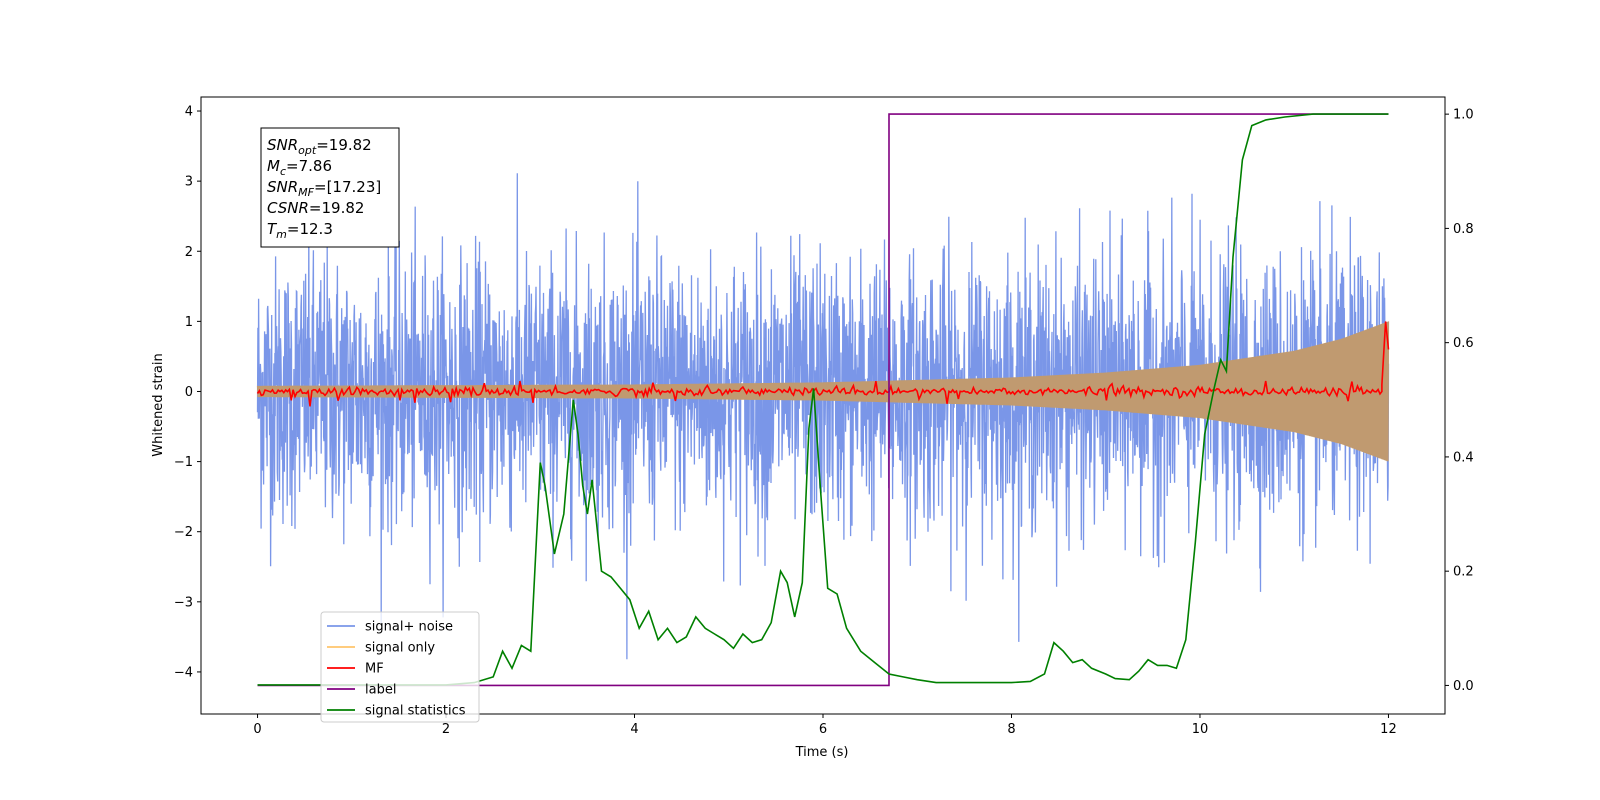  I want to click on annotation-frame, so click(330, 187).